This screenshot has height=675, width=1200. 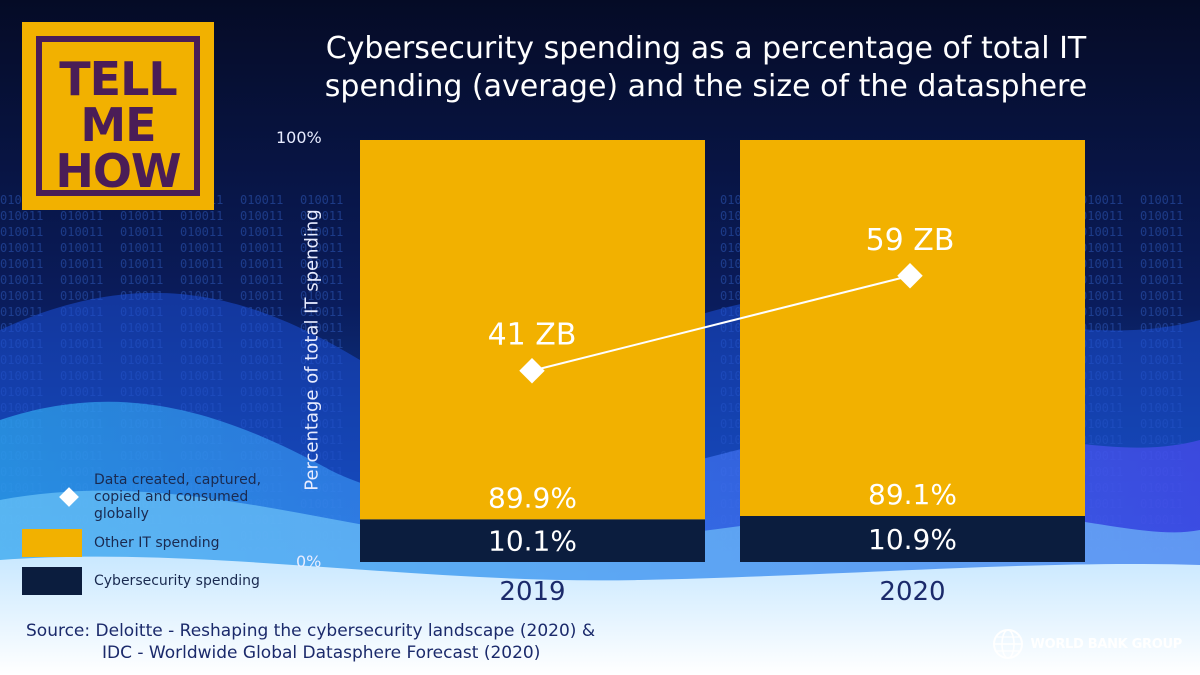 I want to click on legend-item-other-it: Other IT spending, so click(x=157, y=543).